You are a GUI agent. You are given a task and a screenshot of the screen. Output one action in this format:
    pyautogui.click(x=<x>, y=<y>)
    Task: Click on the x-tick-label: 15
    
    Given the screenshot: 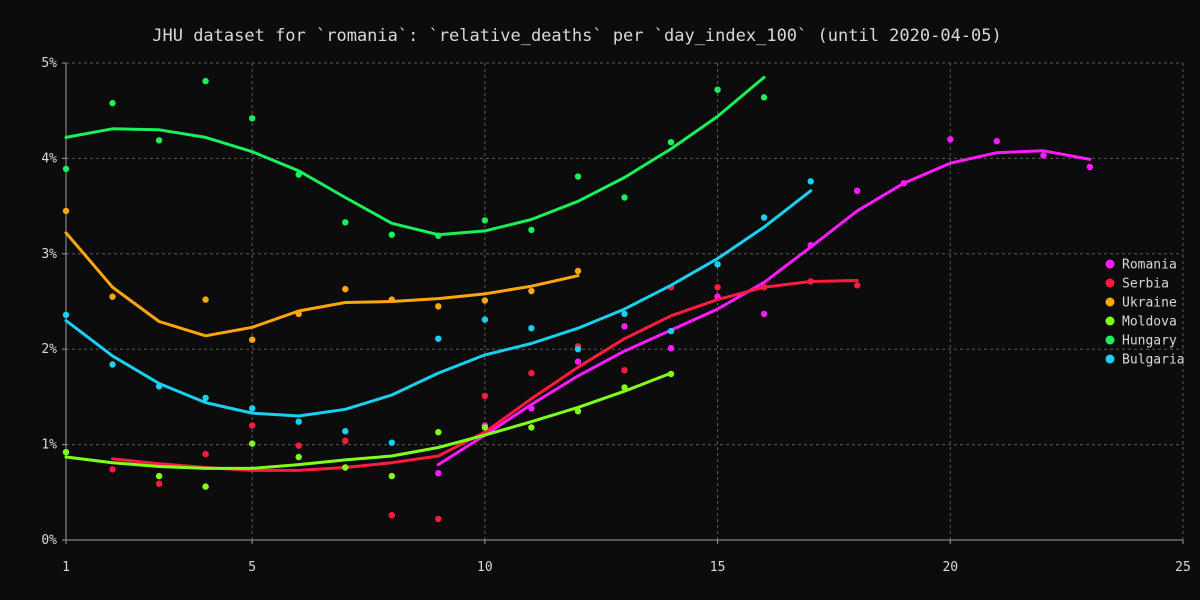 What is the action you would take?
    pyautogui.click(x=718, y=567)
    